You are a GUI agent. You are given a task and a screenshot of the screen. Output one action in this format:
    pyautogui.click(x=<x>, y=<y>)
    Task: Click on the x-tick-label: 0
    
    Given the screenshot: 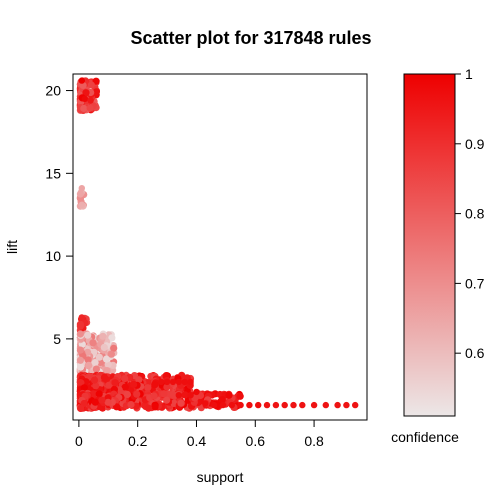 What is the action you would take?
    pyautogui.click(x=79, y=441)
    